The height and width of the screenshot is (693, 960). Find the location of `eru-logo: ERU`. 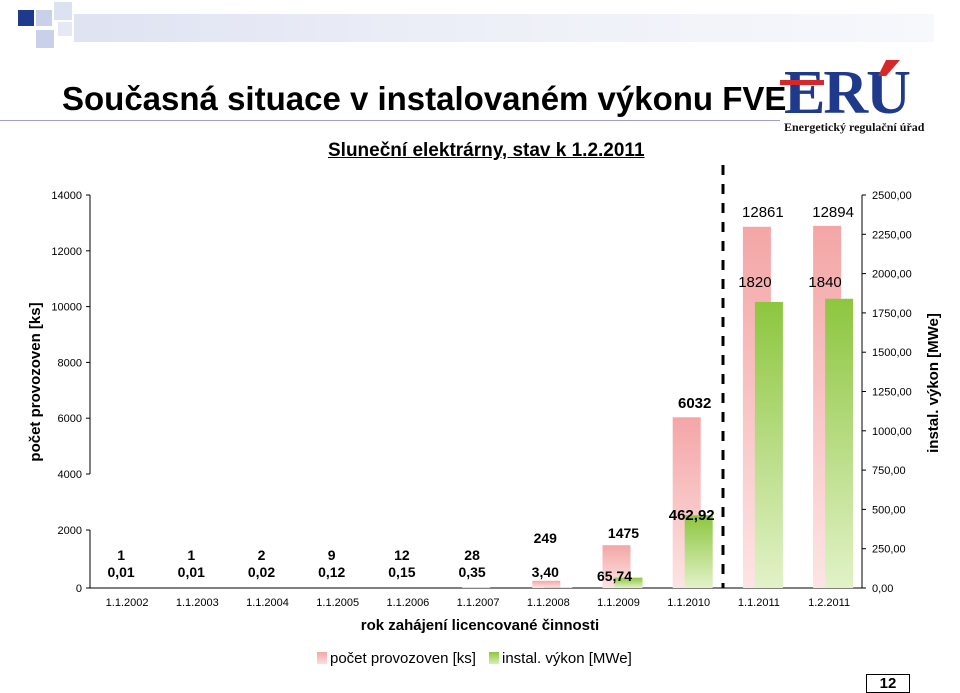

eru-logo: ERU is located at coordinates (846, 93).